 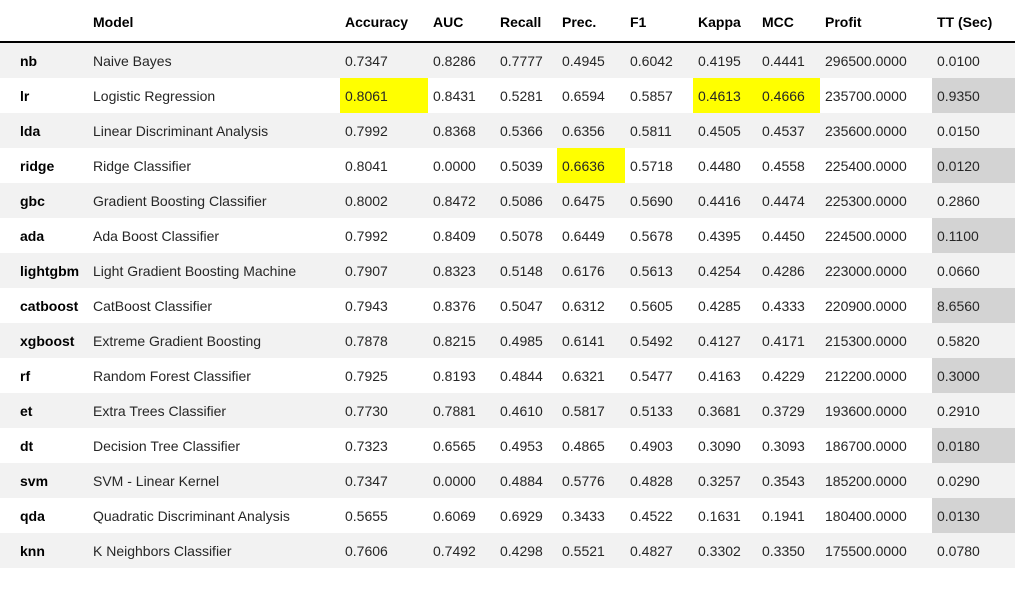 What do you see at coordinates (973, 130) in the screenshot?
I see `cell-lda-tt: 0.0150` at bounding box center [973, 130].